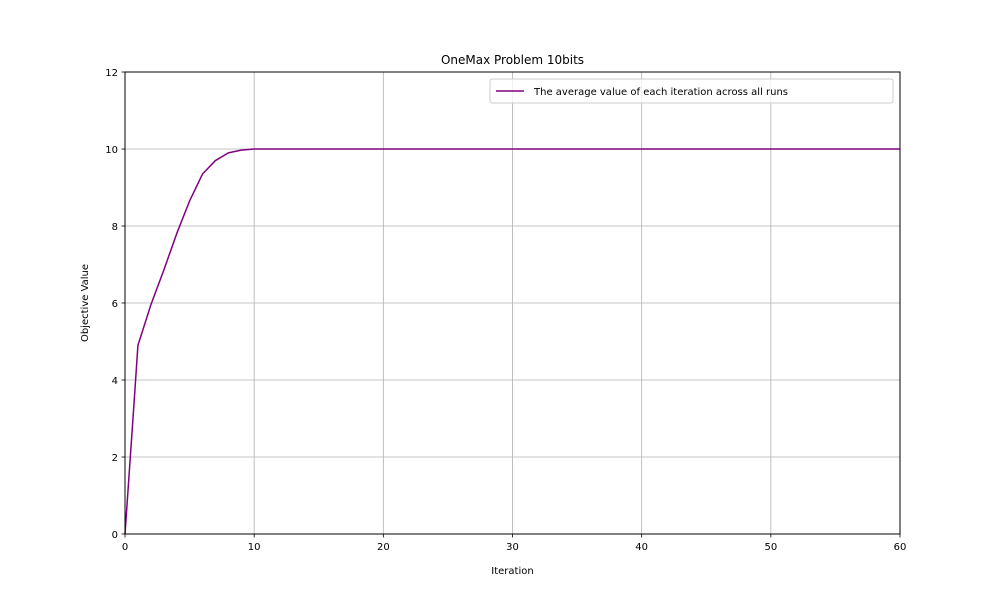 The width and height of the screenshot is (1000, 604). What do you see at coordinates (115, 381) in the screenshot?
I see `y-tick-label: 4` at bounding box center [115, 381].